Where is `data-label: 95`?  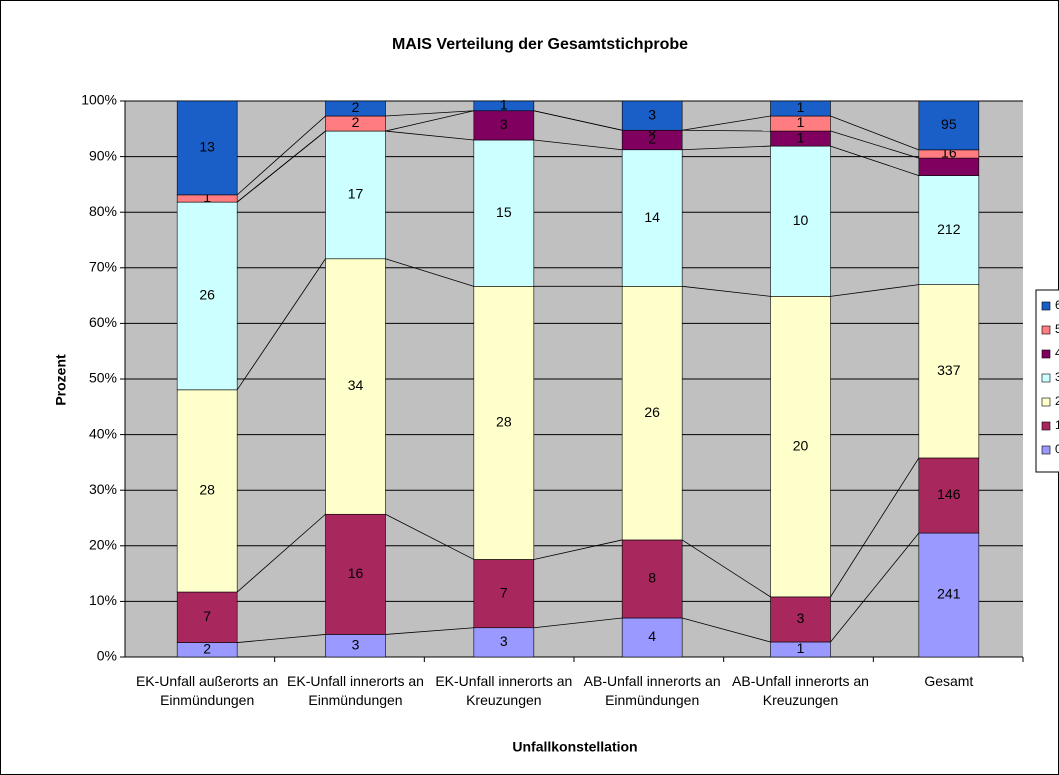
data-label: 95 is located at coordinates (949, 124).